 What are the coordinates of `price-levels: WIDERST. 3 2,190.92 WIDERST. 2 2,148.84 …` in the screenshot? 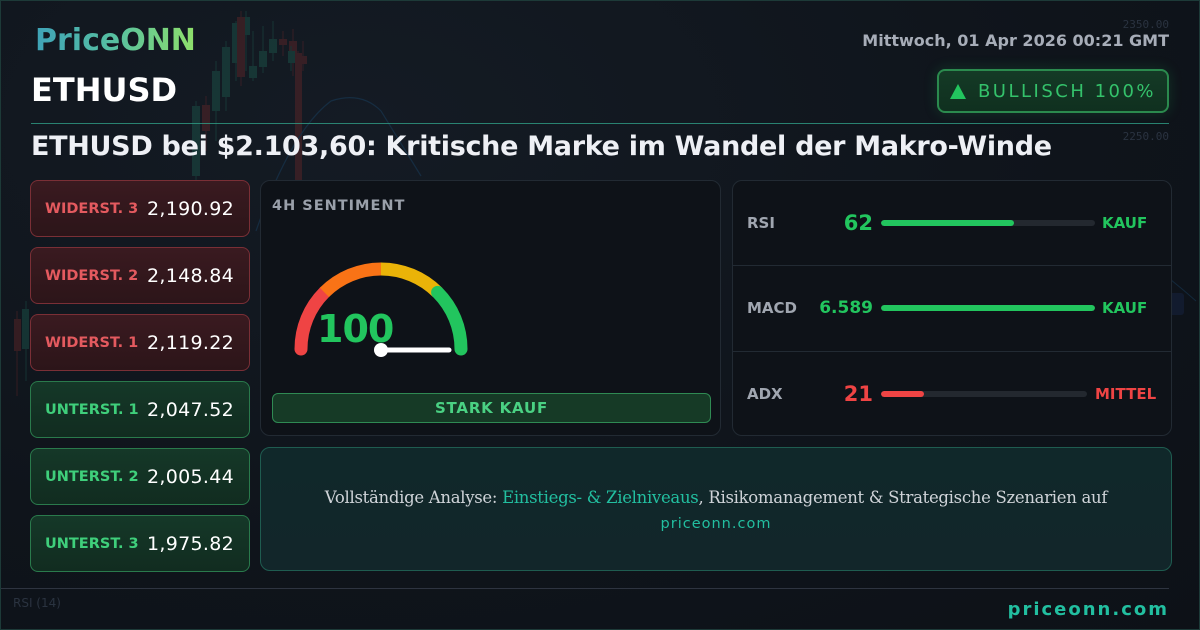 It's located at (140, 381).